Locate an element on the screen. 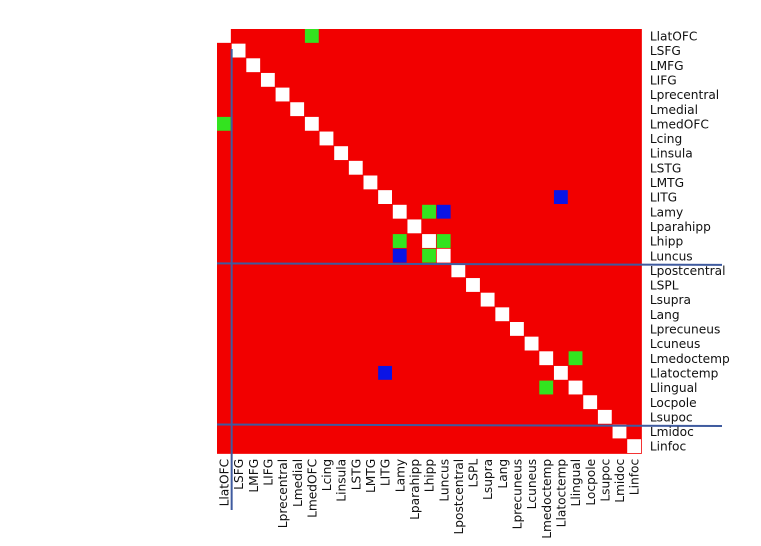  row-label: LSTG is located at coordinates (665, 168).